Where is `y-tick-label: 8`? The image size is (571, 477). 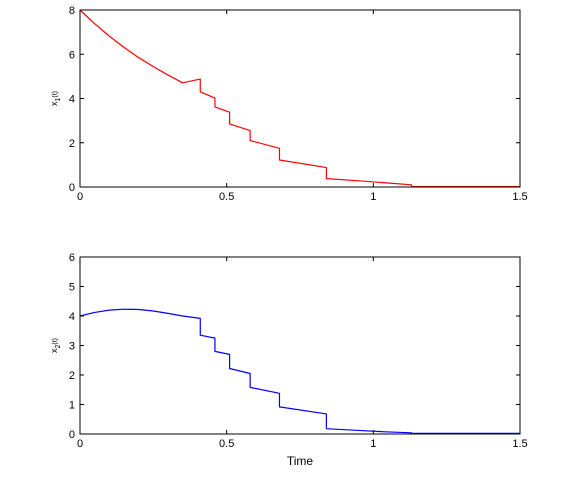
y-tick-label: 8 is located at coordinates (72, 11).